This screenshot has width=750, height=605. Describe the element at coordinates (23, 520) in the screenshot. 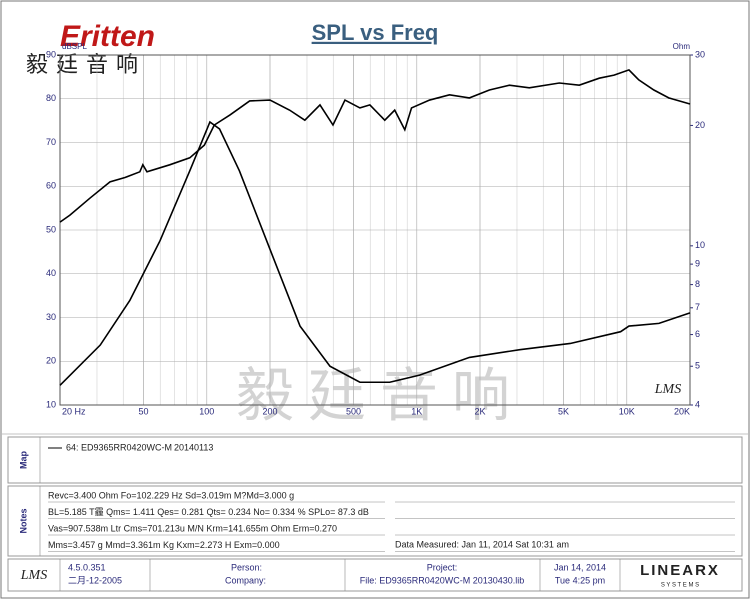

I see `notes-label: Notes` at that location.